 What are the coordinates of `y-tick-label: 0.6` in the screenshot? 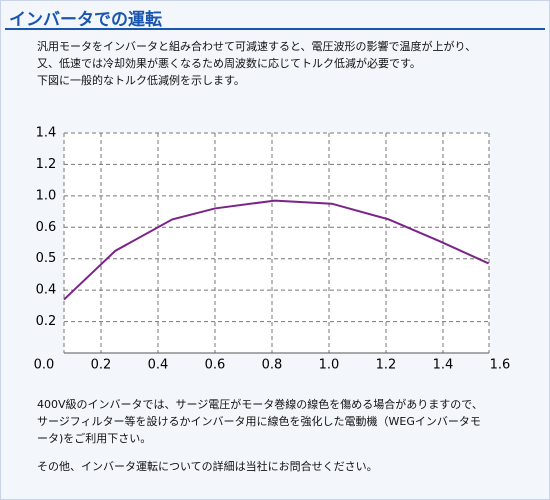 It's located at (46, 227).